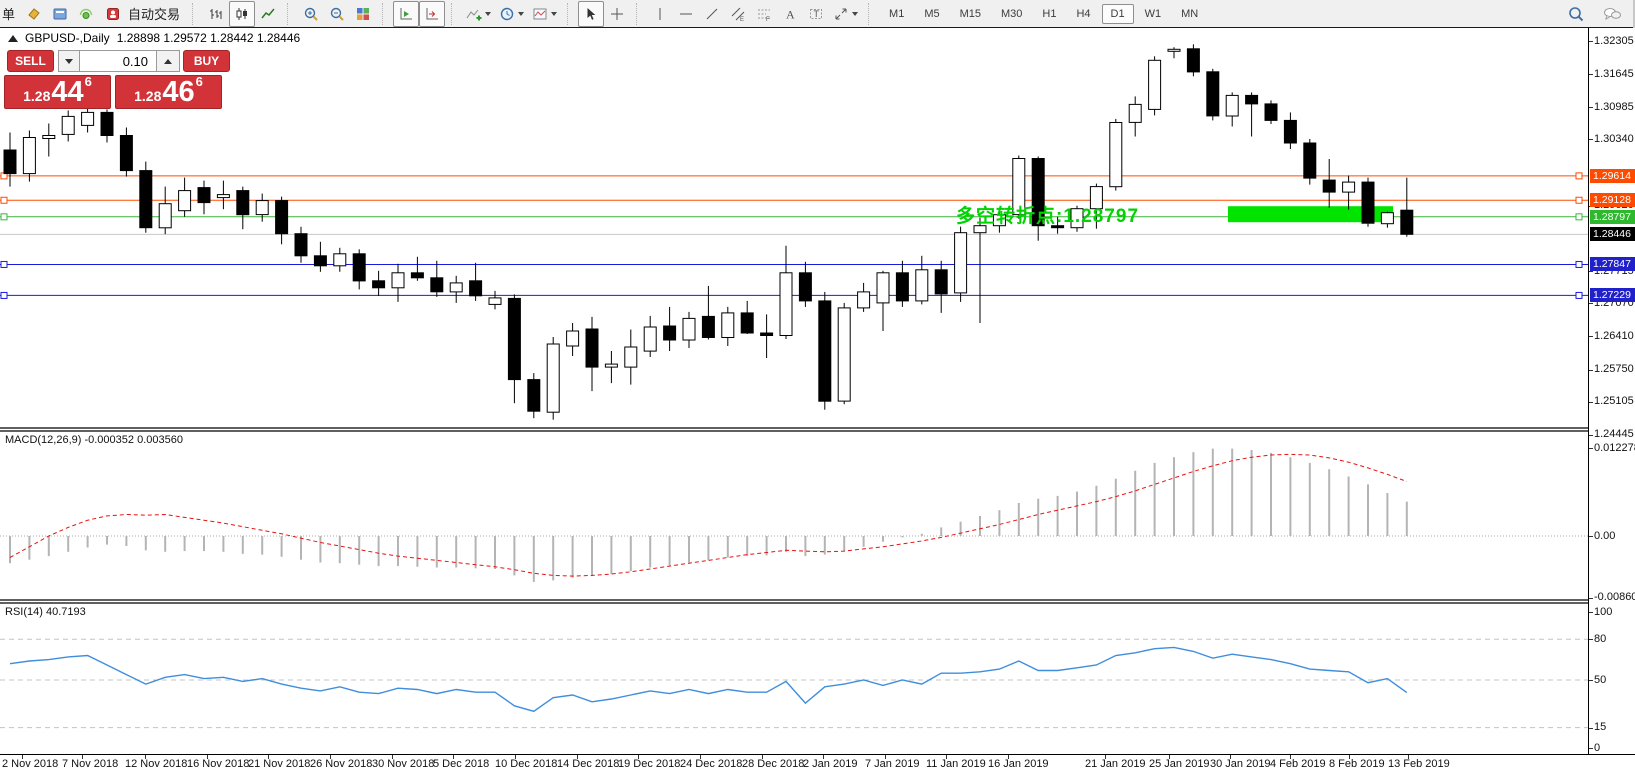 This screenshot has height=773, width=1635. I want to click on tile-windows-icon, so click(363, 14).